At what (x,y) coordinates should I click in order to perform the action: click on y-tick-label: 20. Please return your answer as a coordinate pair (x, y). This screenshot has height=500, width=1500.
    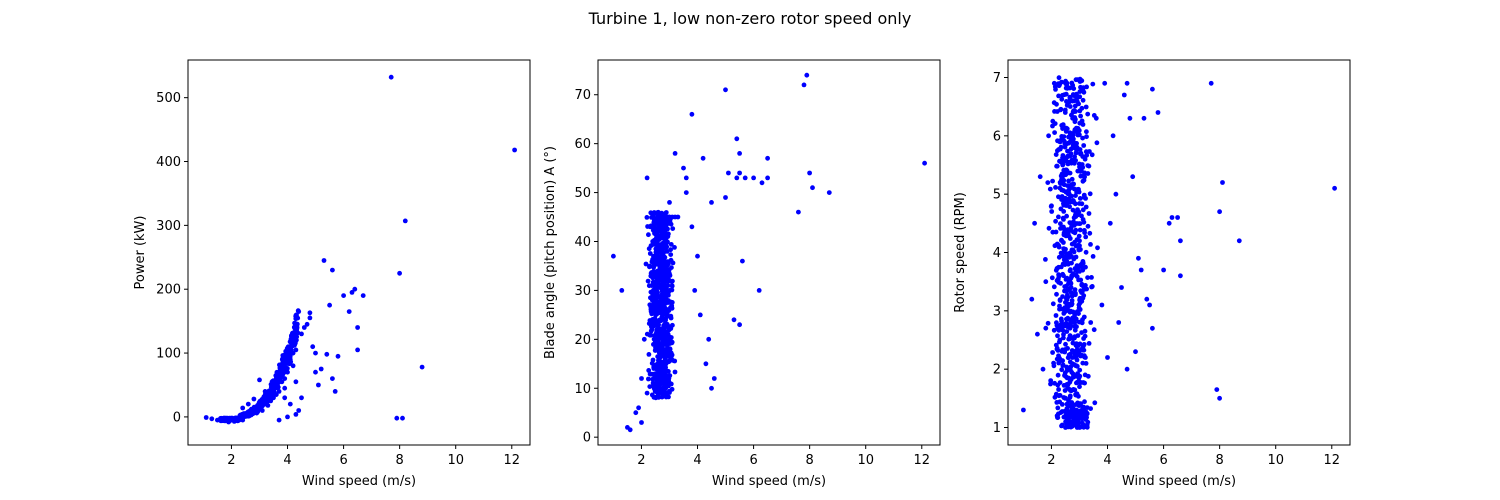
    Looking at the image, I should click on (582, 340).